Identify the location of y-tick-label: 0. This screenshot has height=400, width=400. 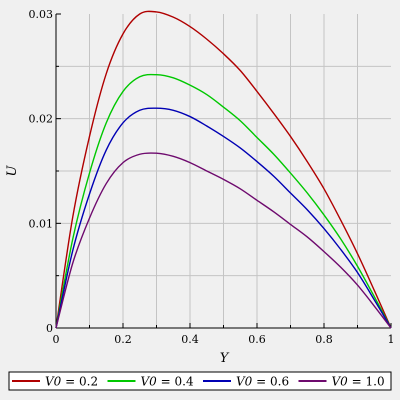
(49, 328).